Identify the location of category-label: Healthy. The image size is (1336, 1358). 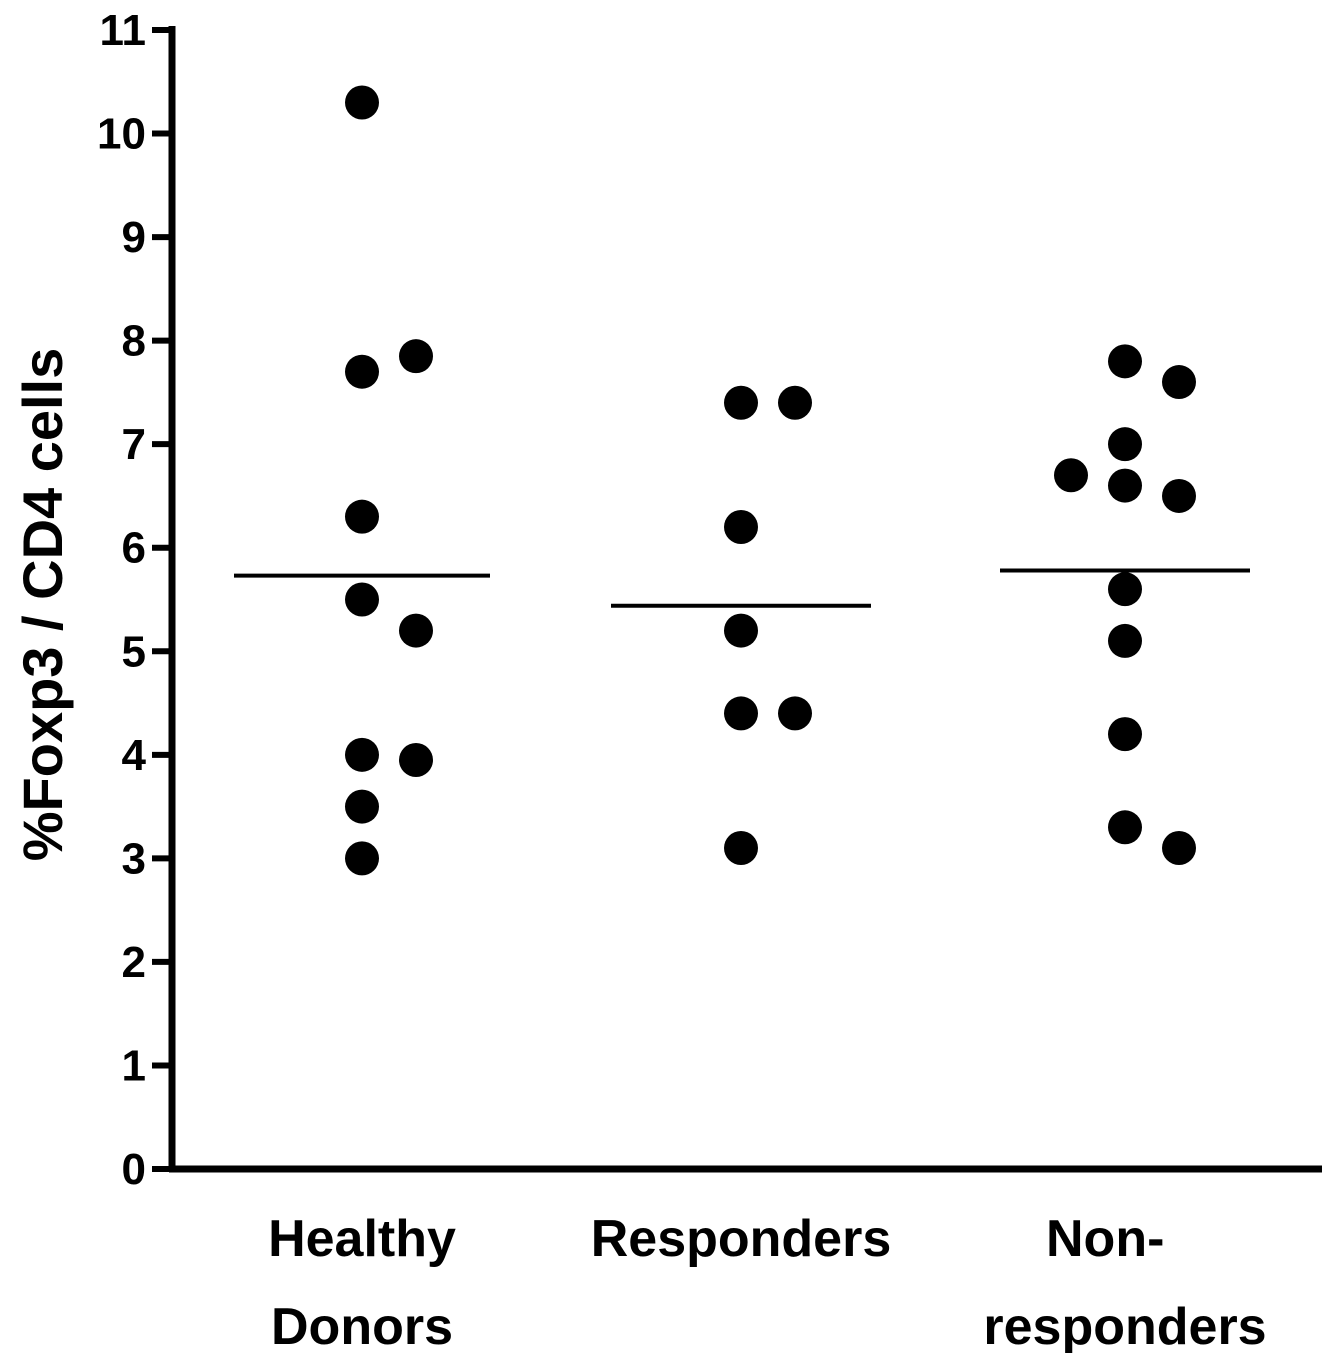
(362, 1239).